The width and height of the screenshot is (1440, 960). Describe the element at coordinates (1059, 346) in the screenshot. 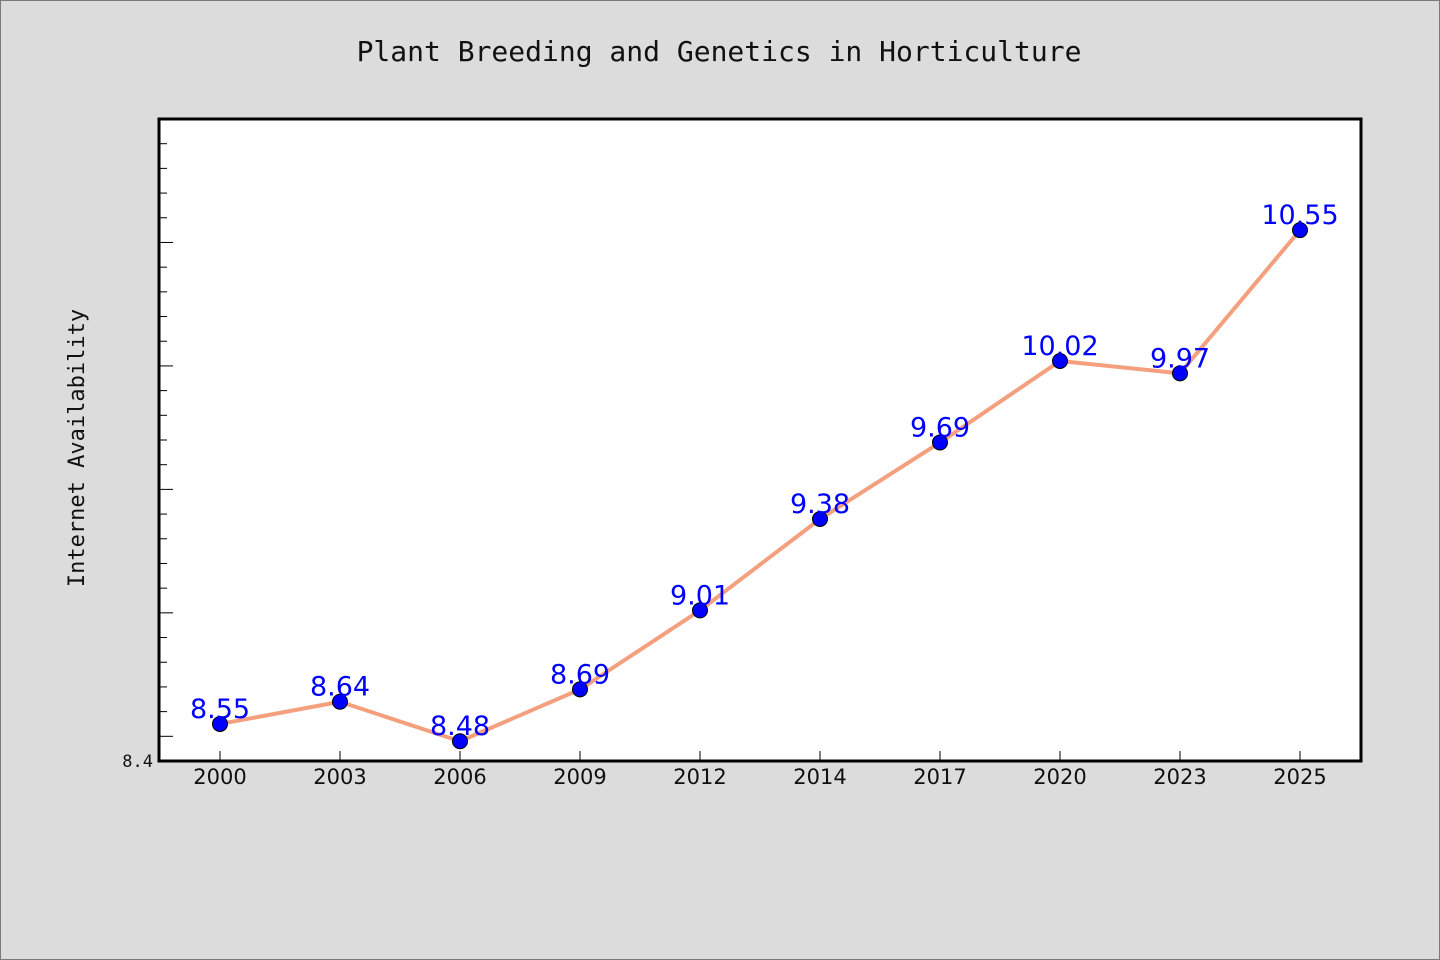

I see `data-label: 10.02` at that location.